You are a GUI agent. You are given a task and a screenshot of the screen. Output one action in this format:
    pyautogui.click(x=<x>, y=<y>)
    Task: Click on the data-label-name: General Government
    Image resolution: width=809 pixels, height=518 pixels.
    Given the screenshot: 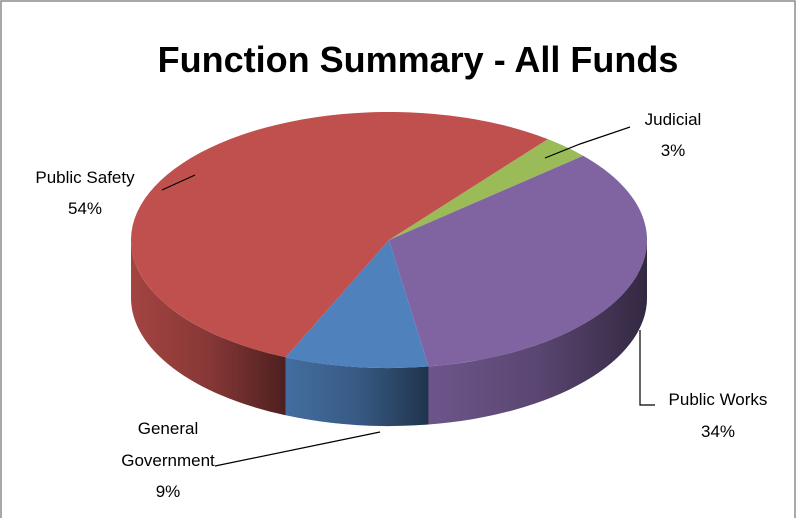 What is the action you would take?
    pyautogui.click(x=168, y=444)
    